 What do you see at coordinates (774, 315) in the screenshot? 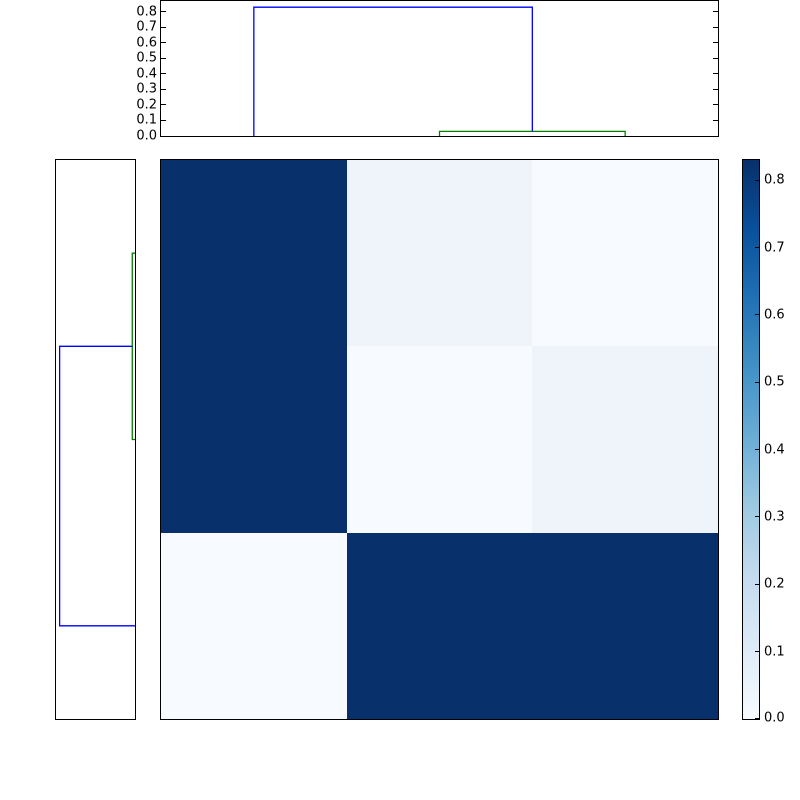
I see `colorbar-tick-label: 0.6` at bounding box center [774, 315].